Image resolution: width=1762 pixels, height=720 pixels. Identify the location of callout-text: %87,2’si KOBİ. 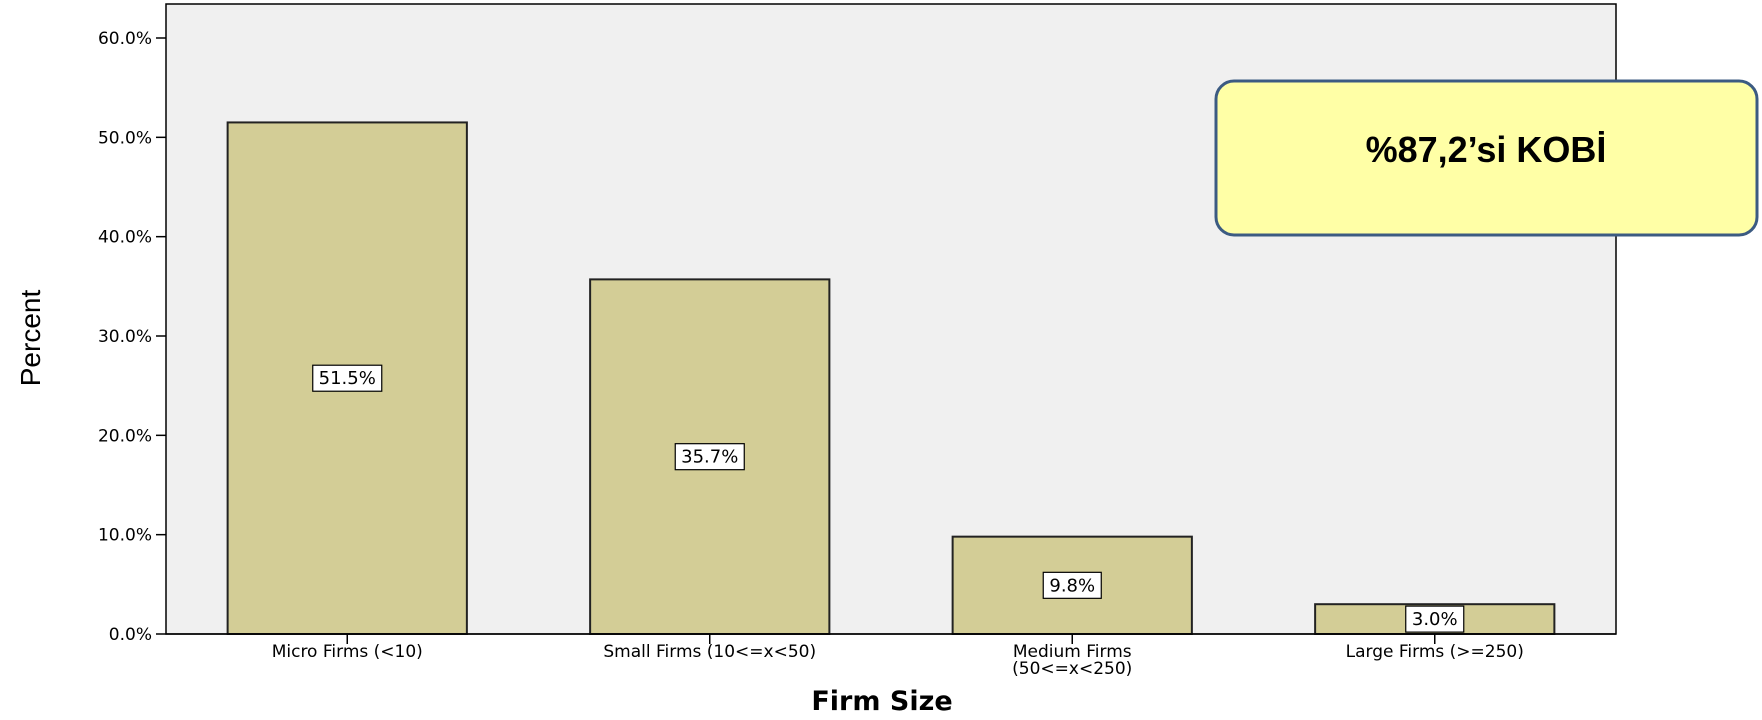
(1486, 149).